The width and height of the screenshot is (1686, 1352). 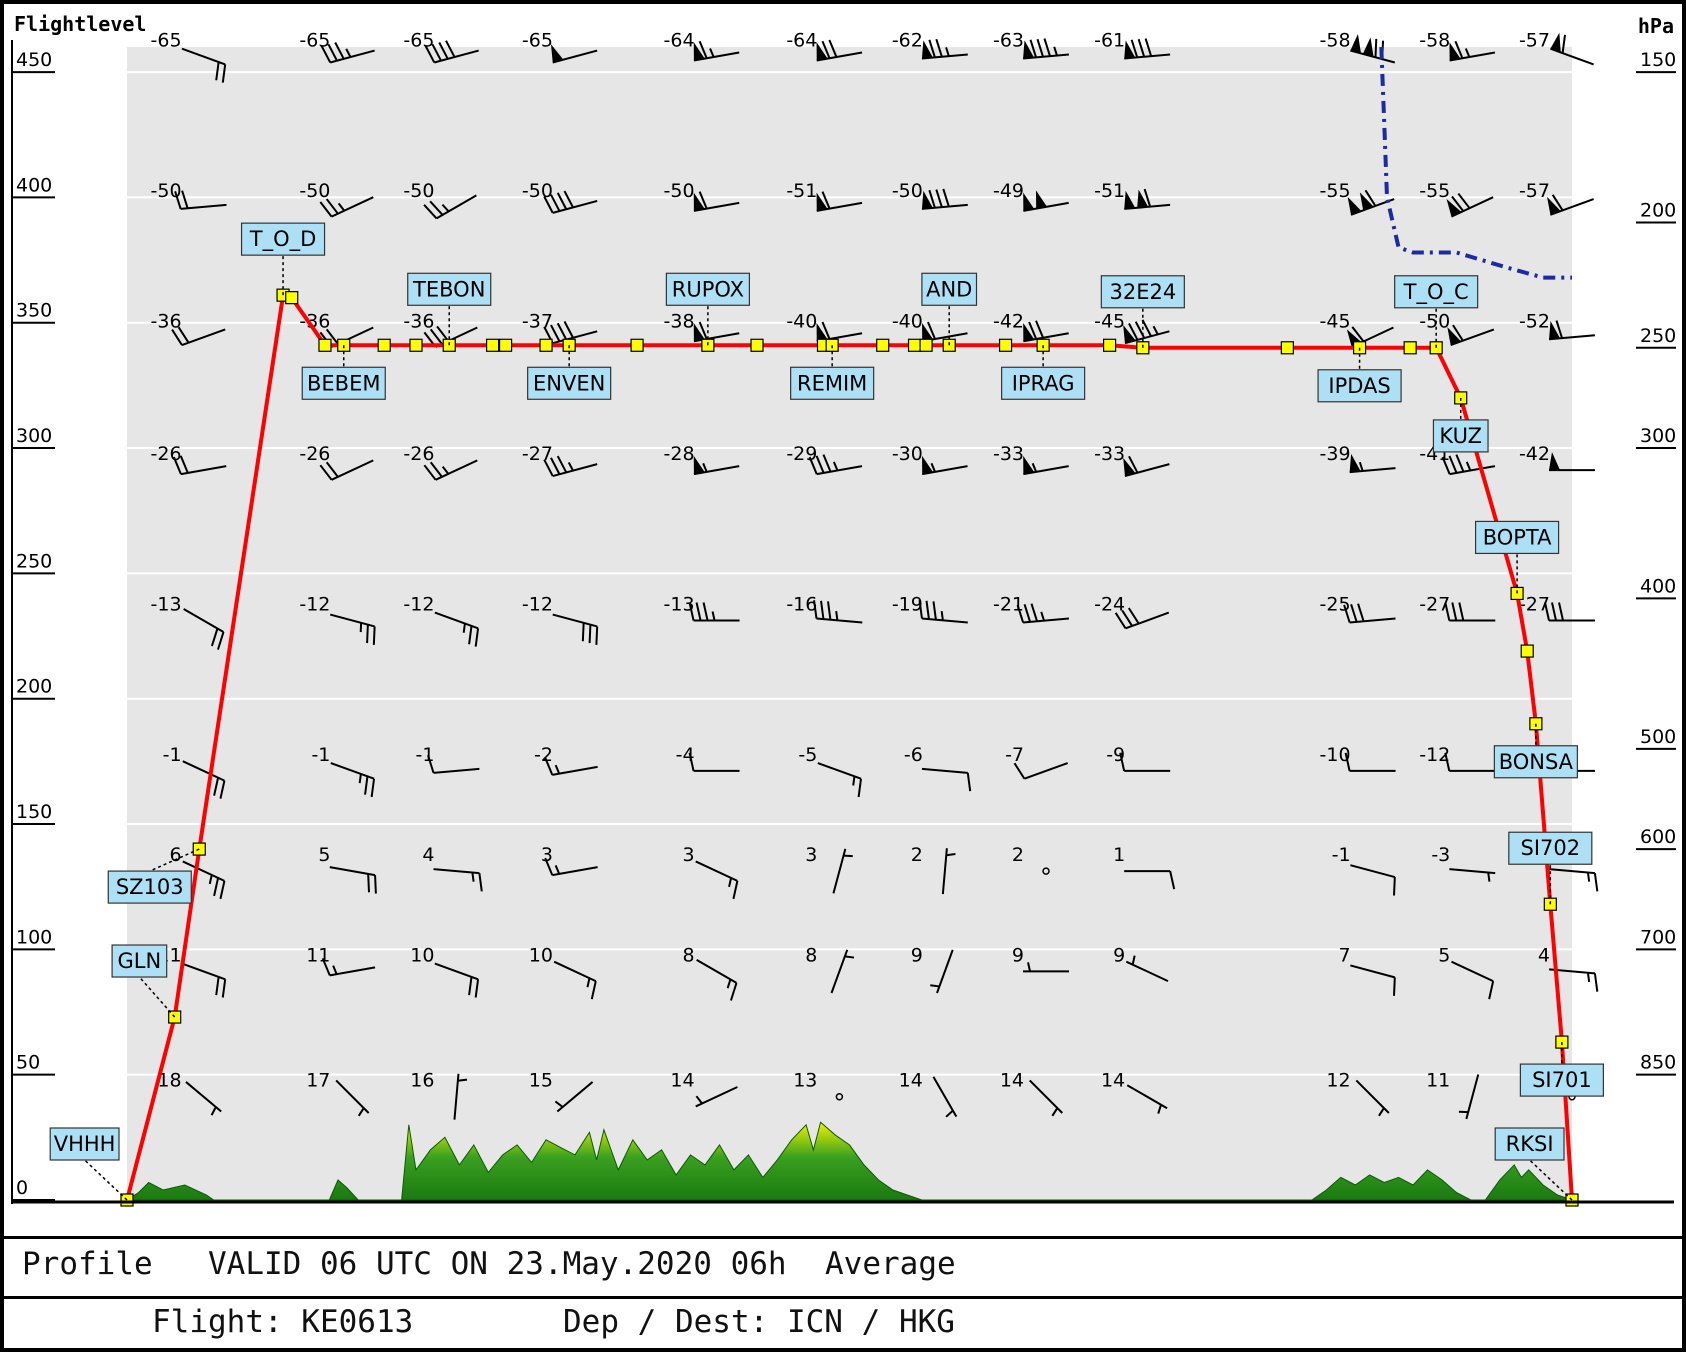 I want to click on right-tick-label: 300, so click(x=1658, y=436).